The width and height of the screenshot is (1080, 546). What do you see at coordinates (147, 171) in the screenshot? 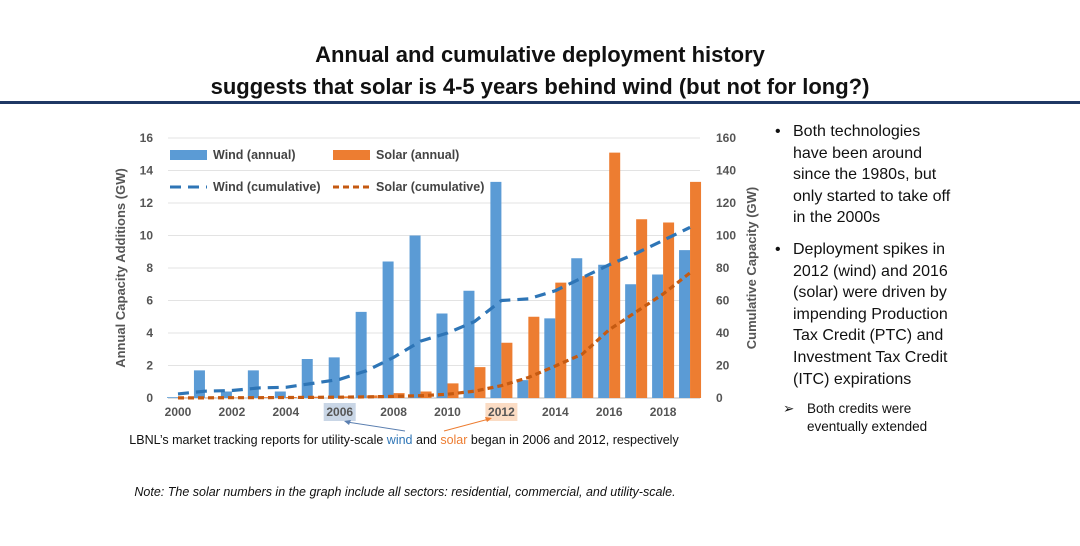
I see `y-tick-label: 14` at bounding box center [147, 171].